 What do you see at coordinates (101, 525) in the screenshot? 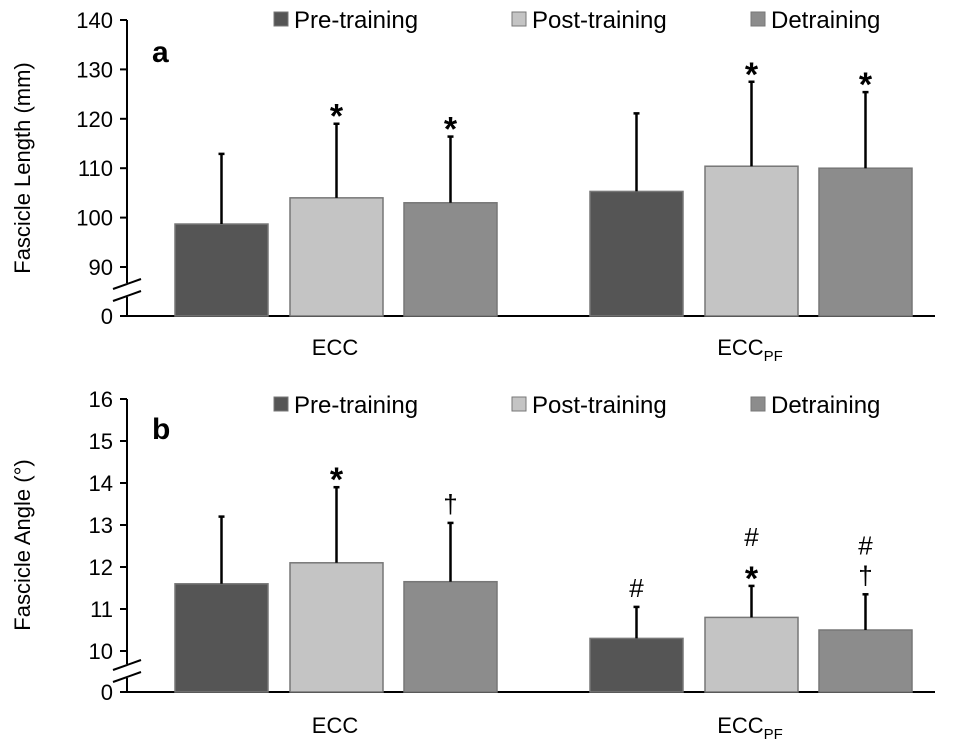
I see `y-tick-label: 13` at bounding box center [101, 525].